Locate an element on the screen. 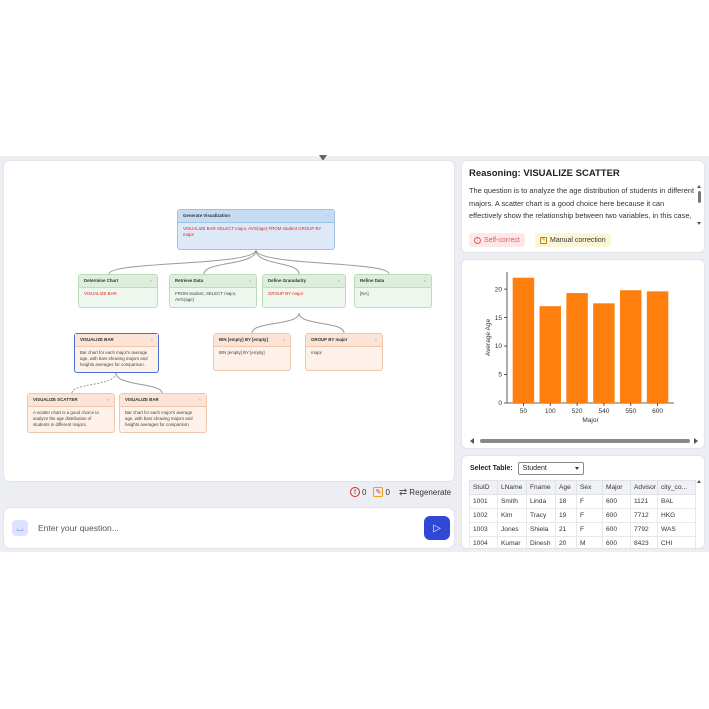 The image size is (709, 709). node-title: Define Granularity is located at coordinates (287, 280).